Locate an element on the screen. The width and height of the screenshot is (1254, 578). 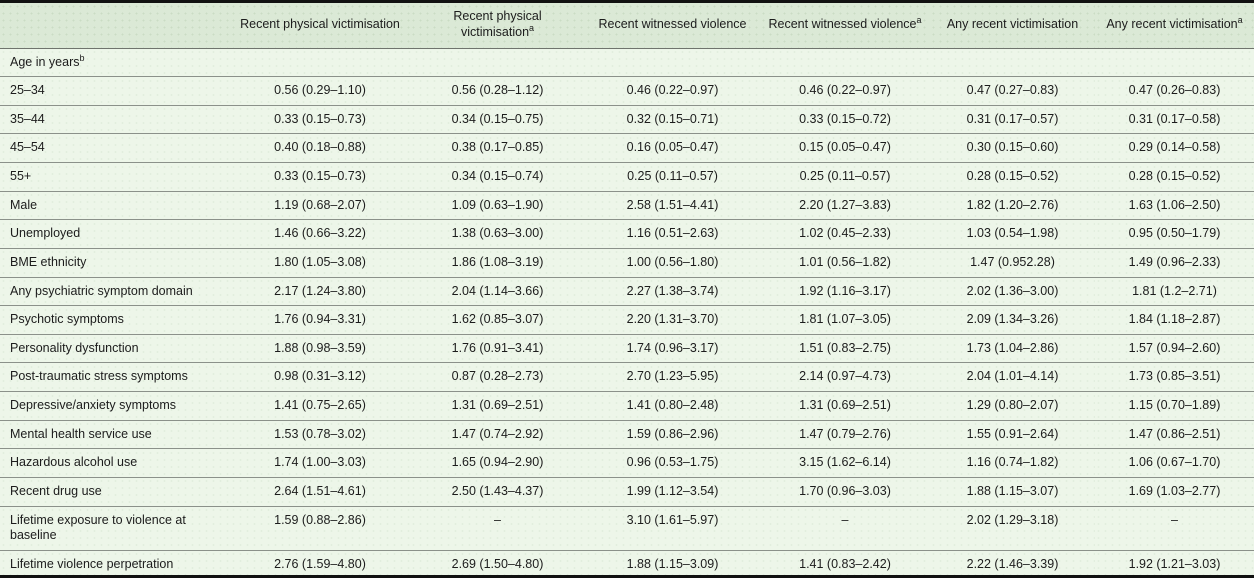
row-label: Any psychiatric symptom domain is located at coordinates (115, 292).